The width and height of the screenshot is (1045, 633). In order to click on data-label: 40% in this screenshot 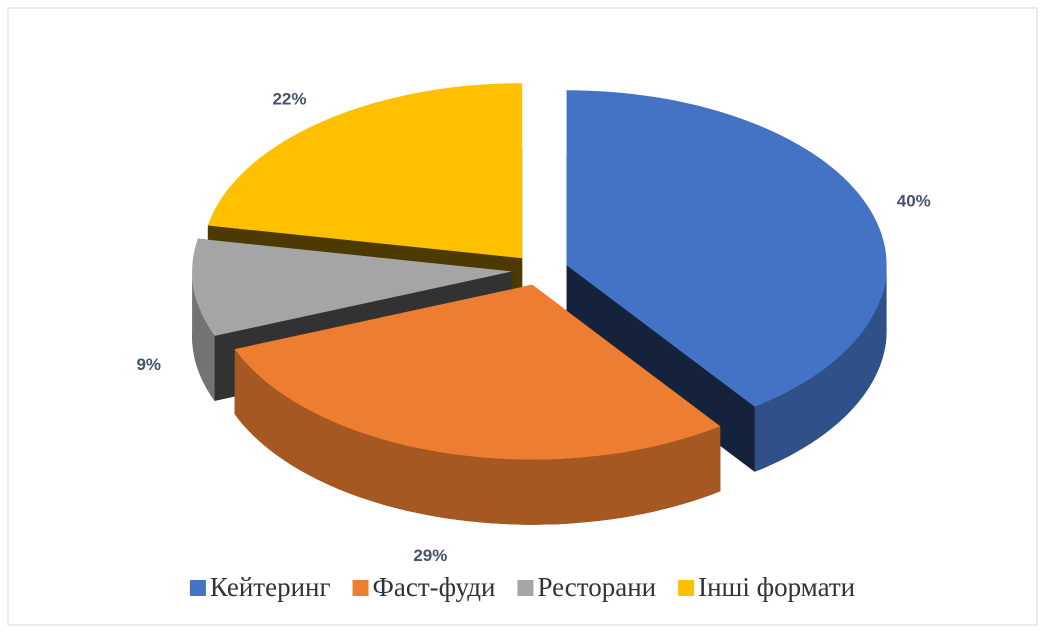, I will do `click(914, 200)`.